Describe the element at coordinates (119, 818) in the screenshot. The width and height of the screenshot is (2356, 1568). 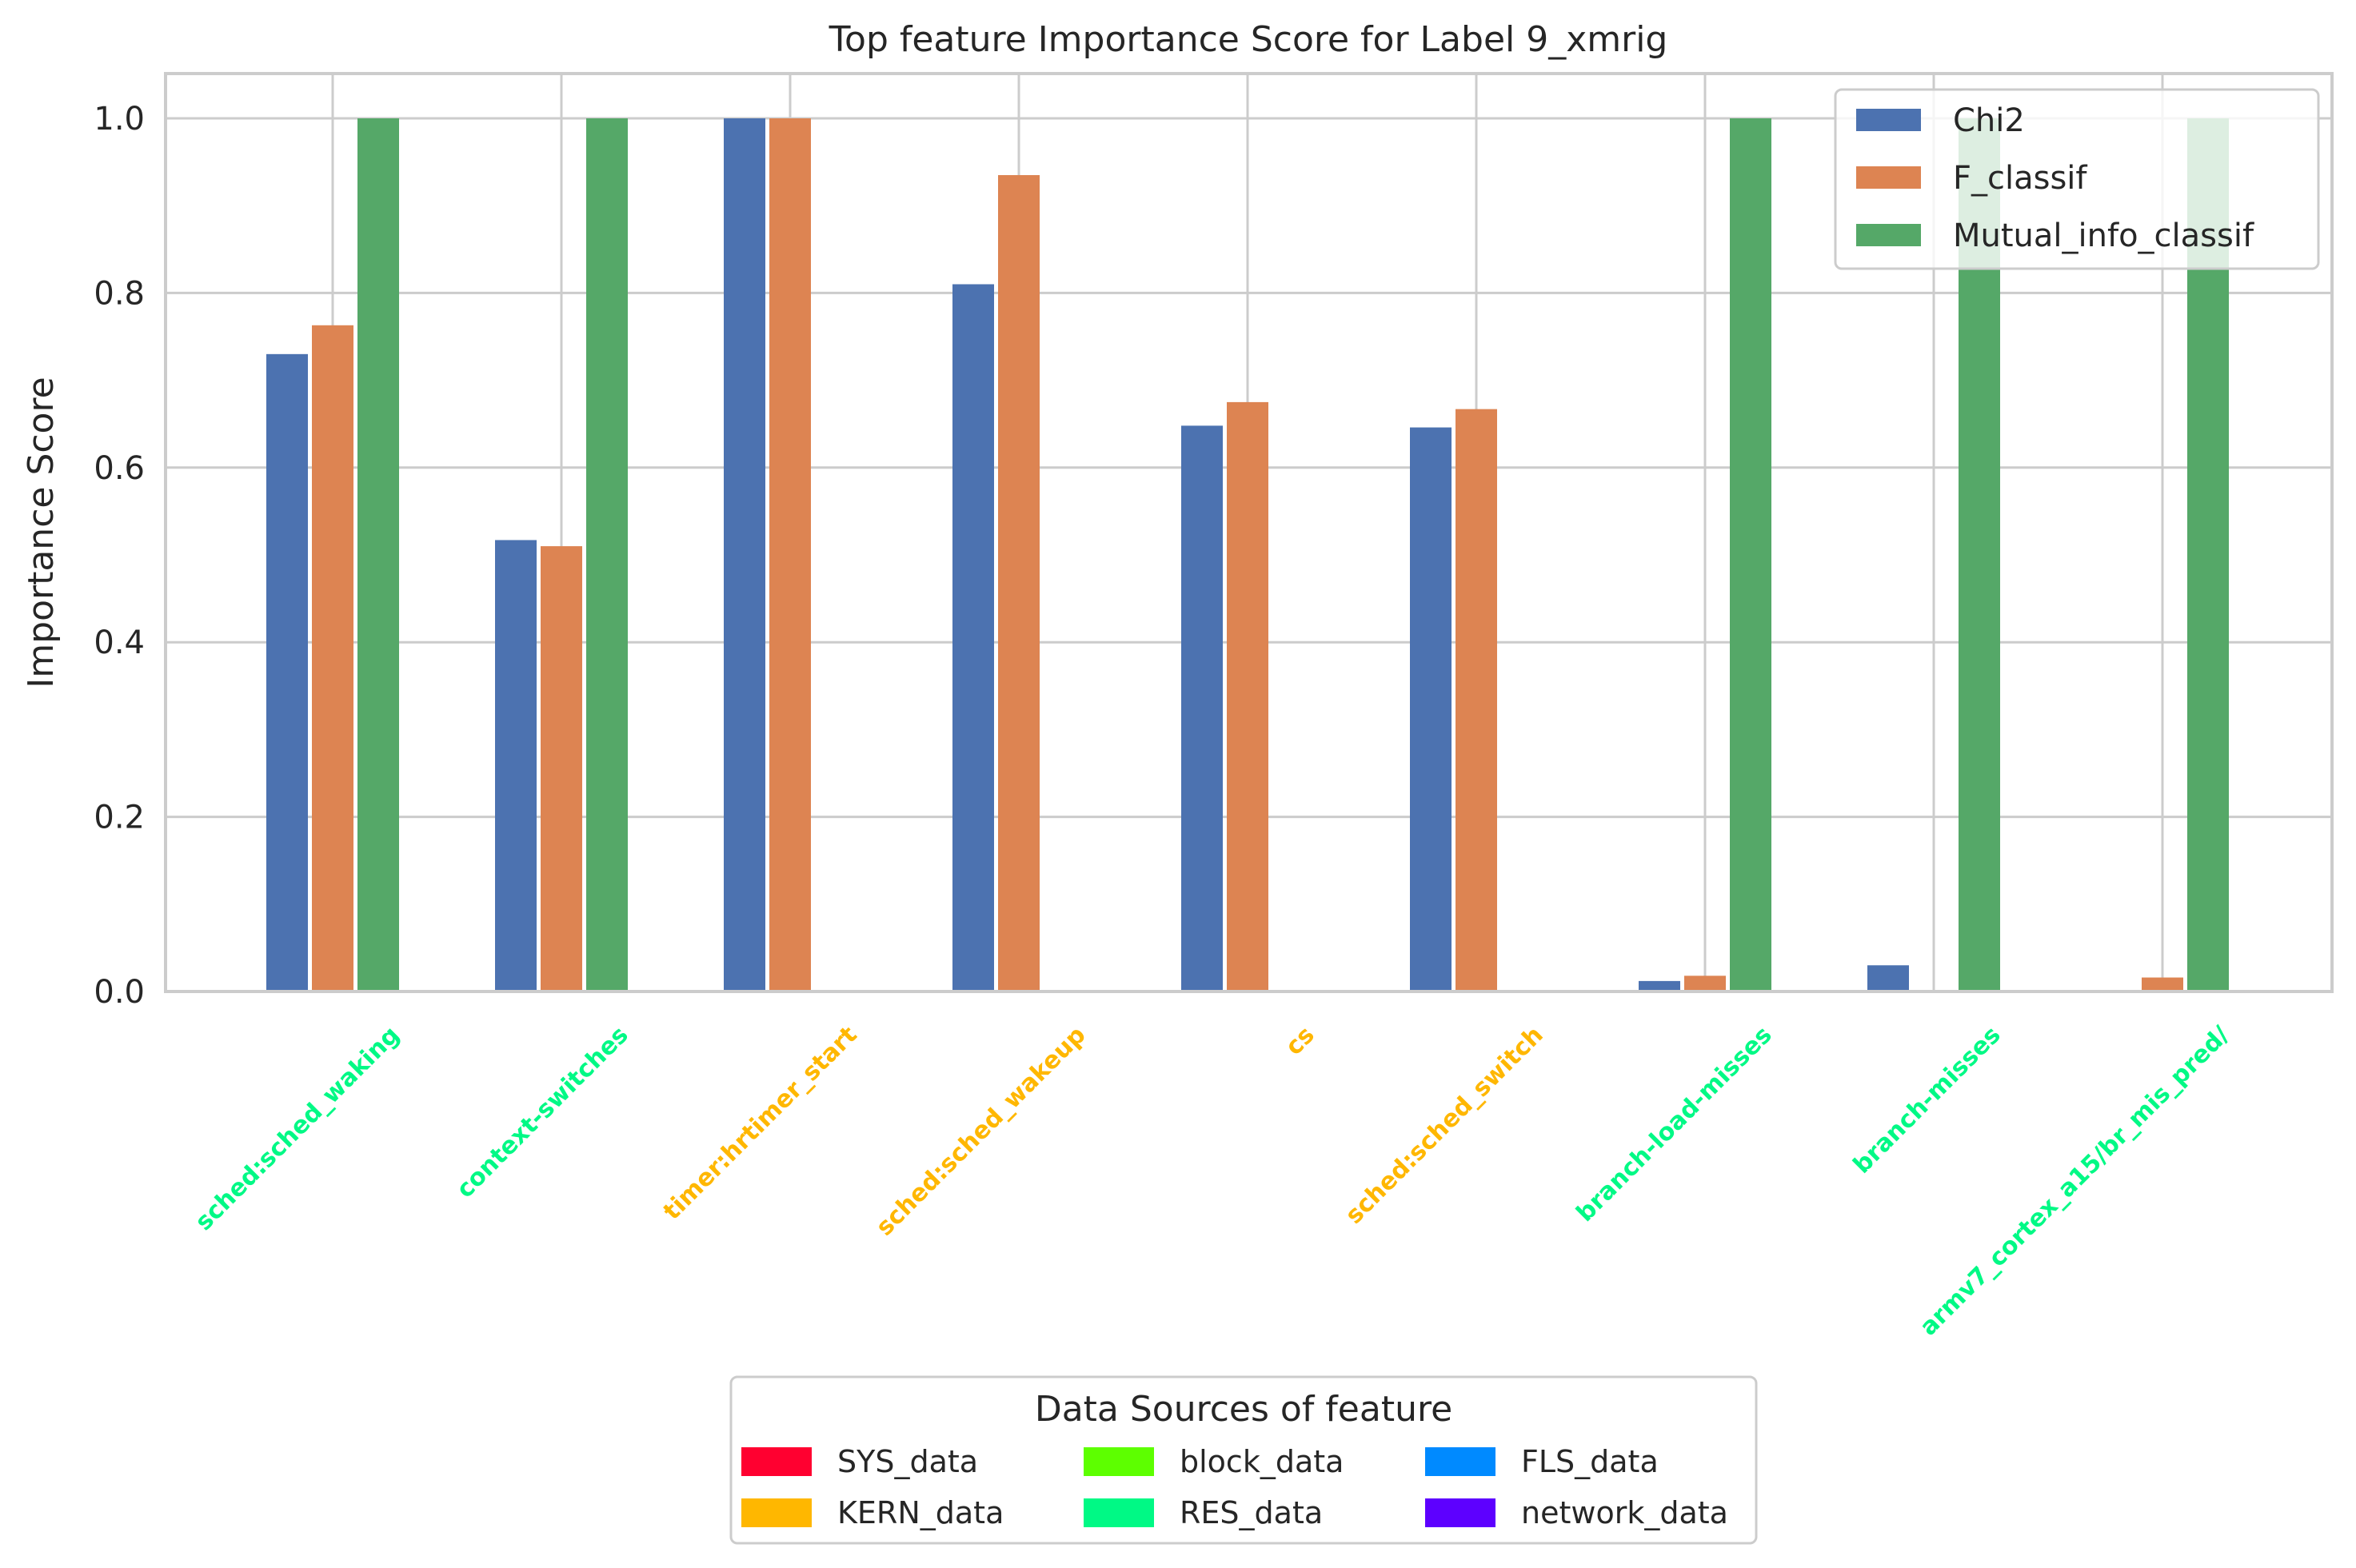
I see `y-tick-label: 0.2` at that location.